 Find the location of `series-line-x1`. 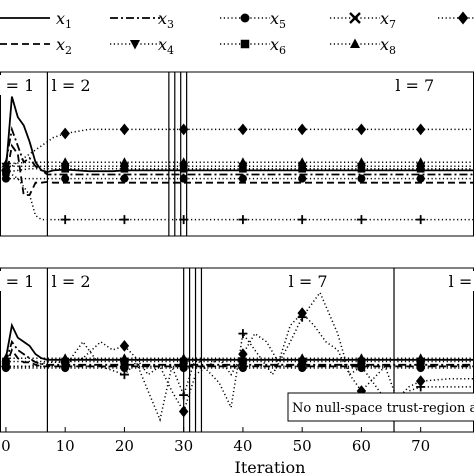

series-line-x1 is located at coordinates (239, 341).